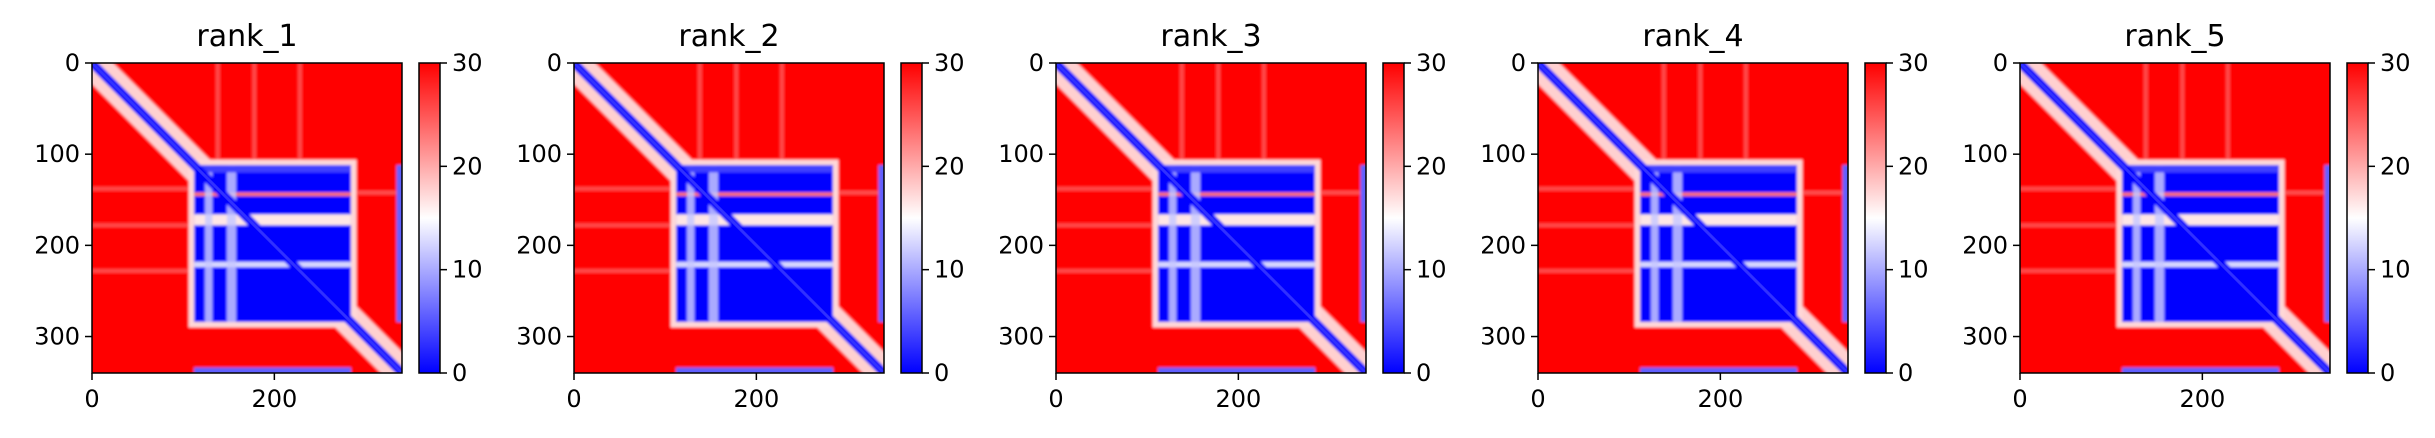 Image resolution: width=2435 pixels, height=438 pixels. I want to click on chart-title: rank_1, so click(246, 36).